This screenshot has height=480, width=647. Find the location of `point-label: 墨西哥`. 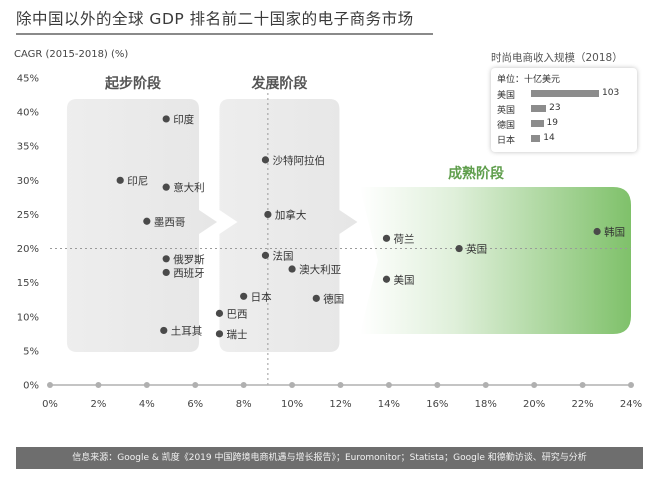

point-label: 墨西哥 is located at coordinates (170, 222).